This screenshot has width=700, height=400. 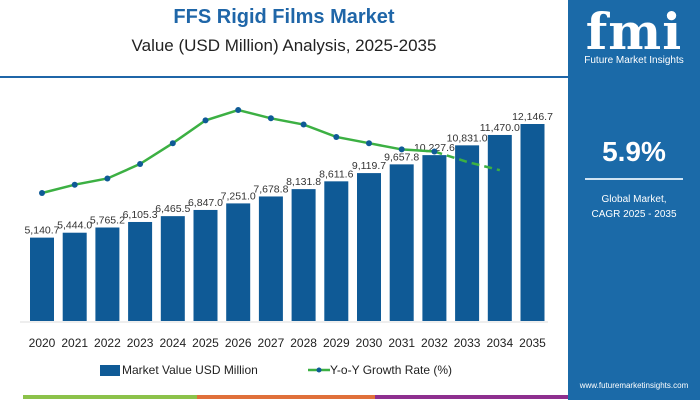 What do you see at coordinates (74, 276) in the screenshot?
I see `bar-2021` at bounding box center [74, 276].